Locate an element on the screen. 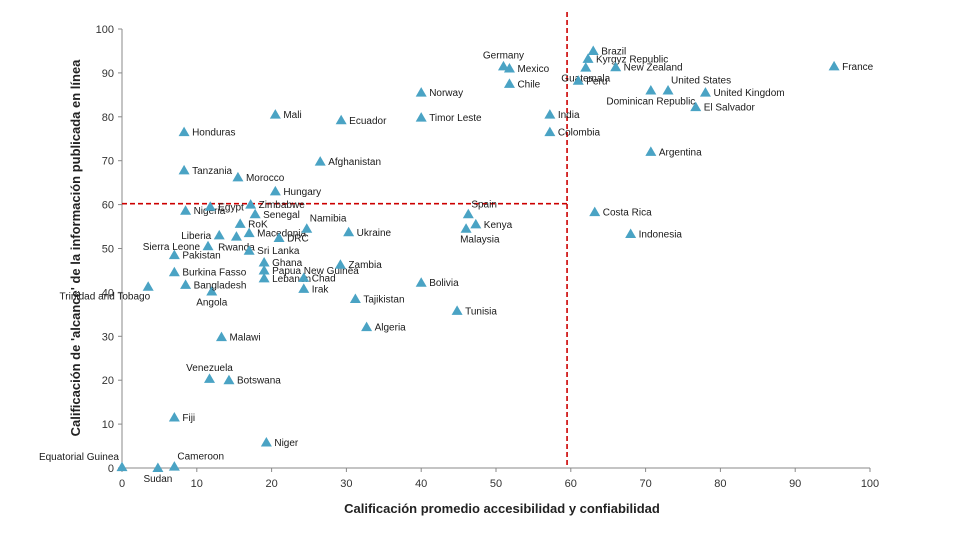 The image size is (960, 540). y-tick-label: 40 is located at coordinates (108, 293).